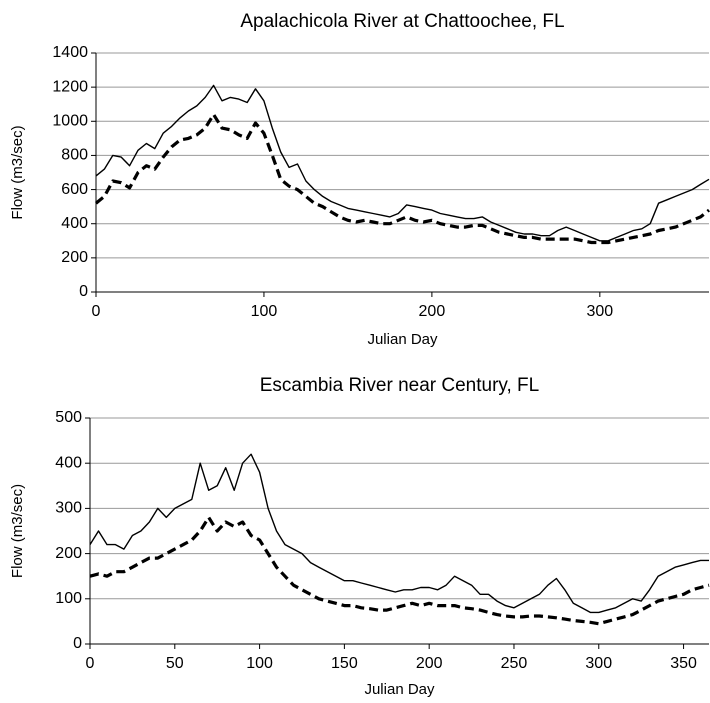 The image size is (710, 703). Describe the element at coordinates (74, 155) in the screenshot. I see `y-tick-label: 800` at that location.